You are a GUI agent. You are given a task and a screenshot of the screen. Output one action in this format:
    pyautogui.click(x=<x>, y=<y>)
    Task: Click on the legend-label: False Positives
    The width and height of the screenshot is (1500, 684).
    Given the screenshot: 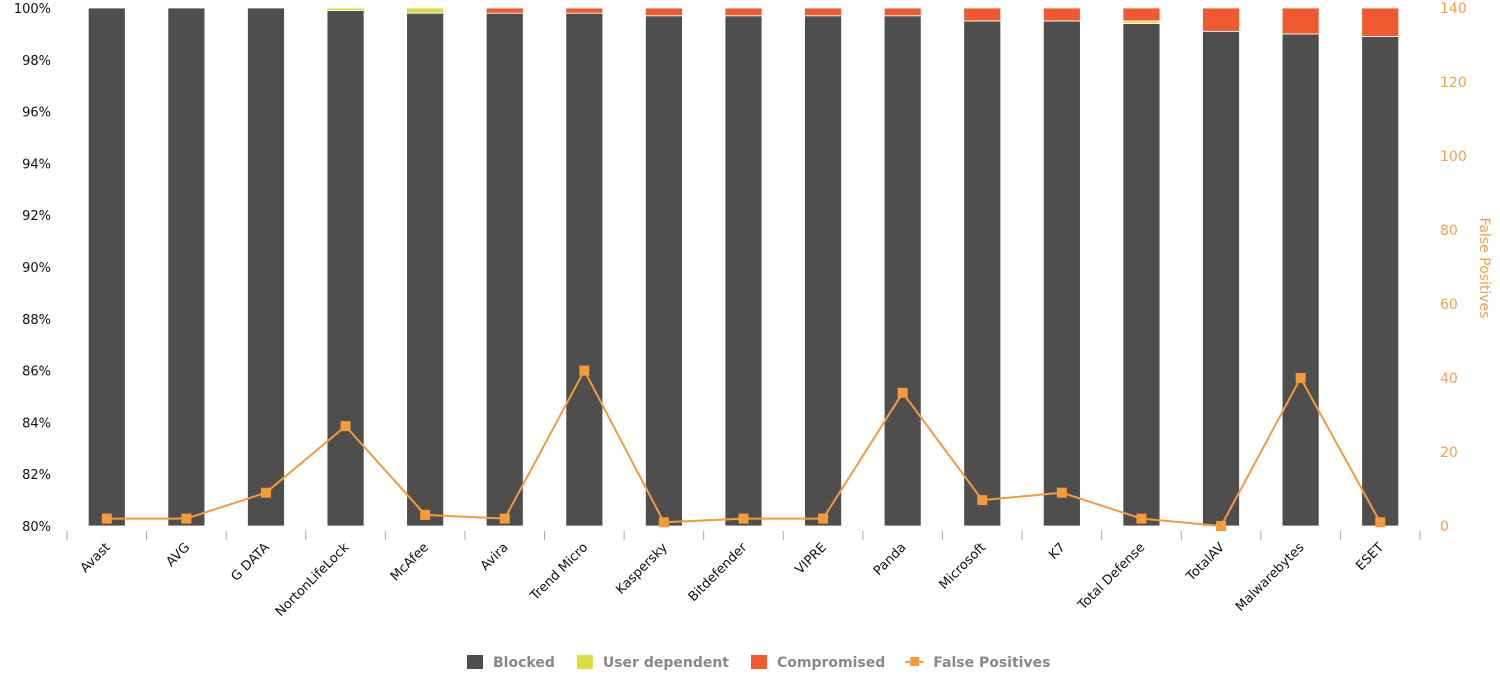 What is the action you would take?
    pyautogui.click(x=991, y=663)
    